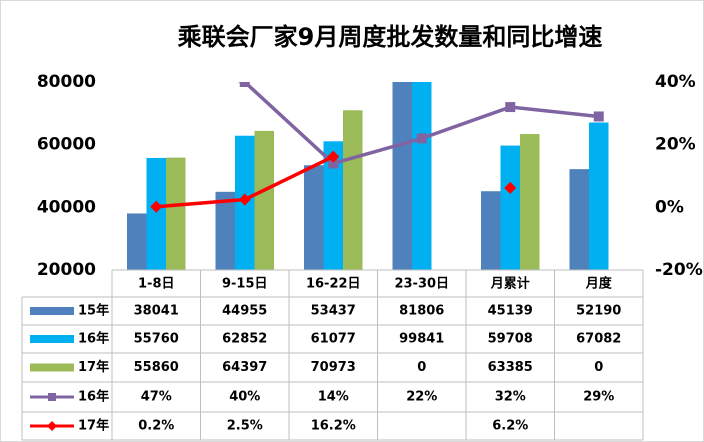  What do you see at coordinates (333, 367) in the screenshot?
I see `data-label: 70973` at bounding box center [333, 367].